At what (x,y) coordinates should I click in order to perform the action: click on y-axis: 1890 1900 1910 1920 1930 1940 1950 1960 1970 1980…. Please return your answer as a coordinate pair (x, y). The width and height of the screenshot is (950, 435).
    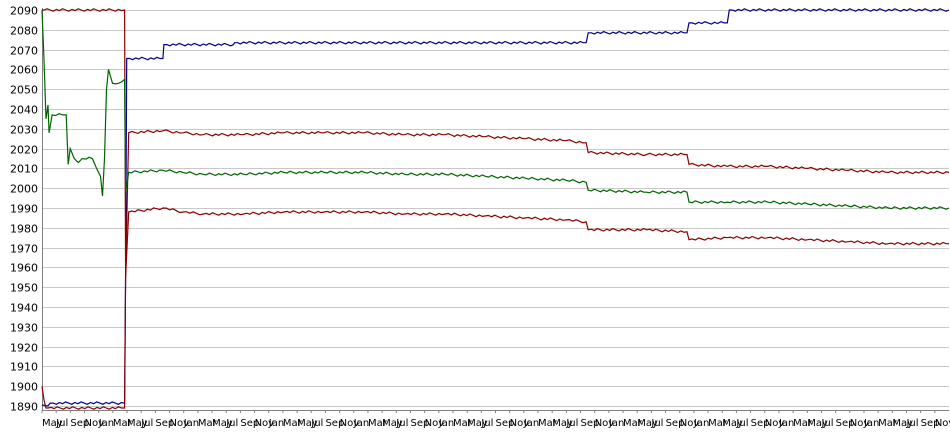
    Looking at the image, I should click on (24, 209).